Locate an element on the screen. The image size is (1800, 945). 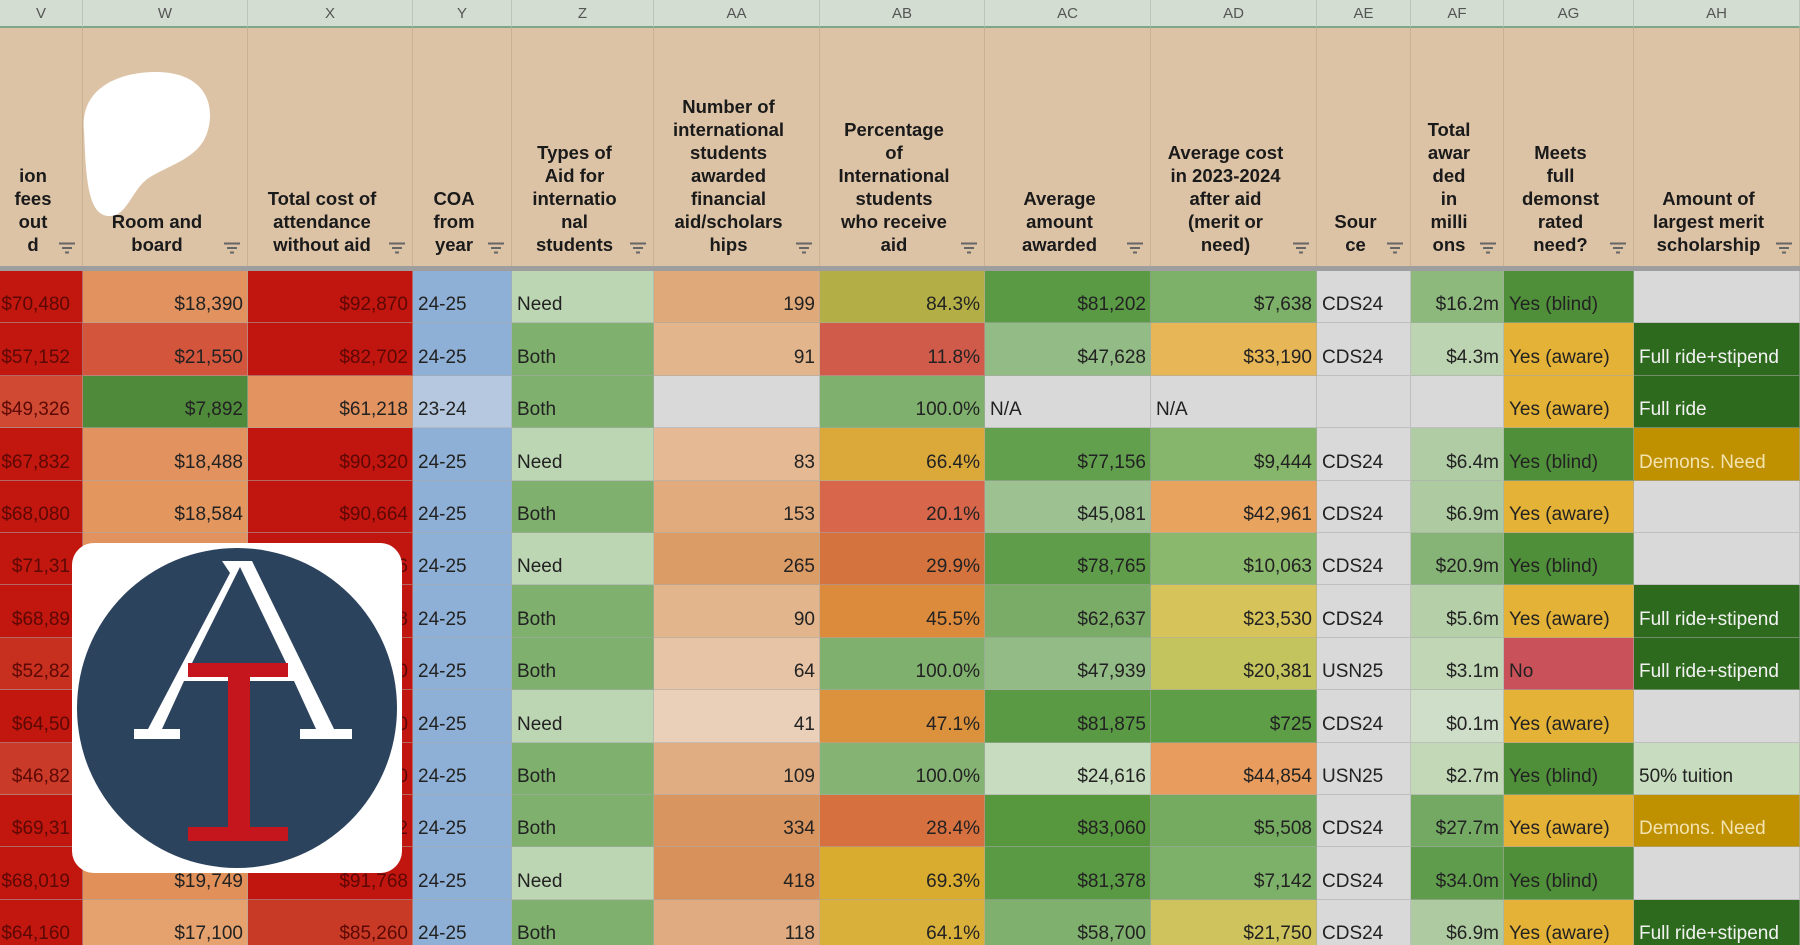
cell: Need is located at coordinates (583, 297).